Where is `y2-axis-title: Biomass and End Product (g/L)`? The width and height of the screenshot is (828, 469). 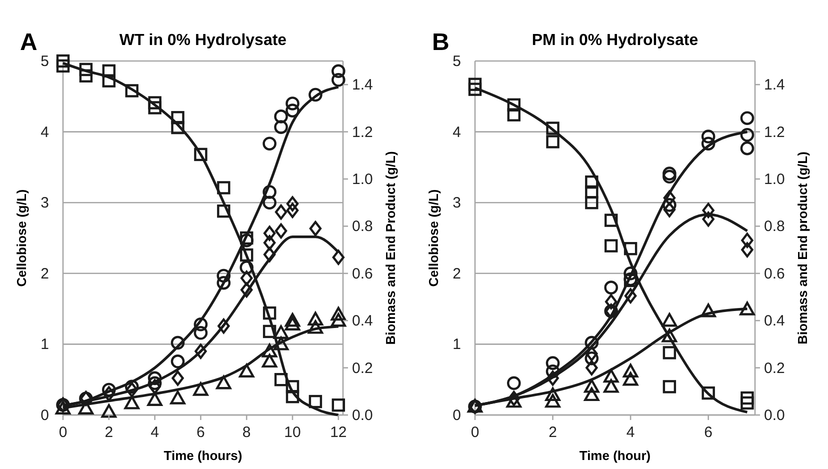
y2-axis-title: Biomass and End Product (g/L) is located at coordinates (390, 248).